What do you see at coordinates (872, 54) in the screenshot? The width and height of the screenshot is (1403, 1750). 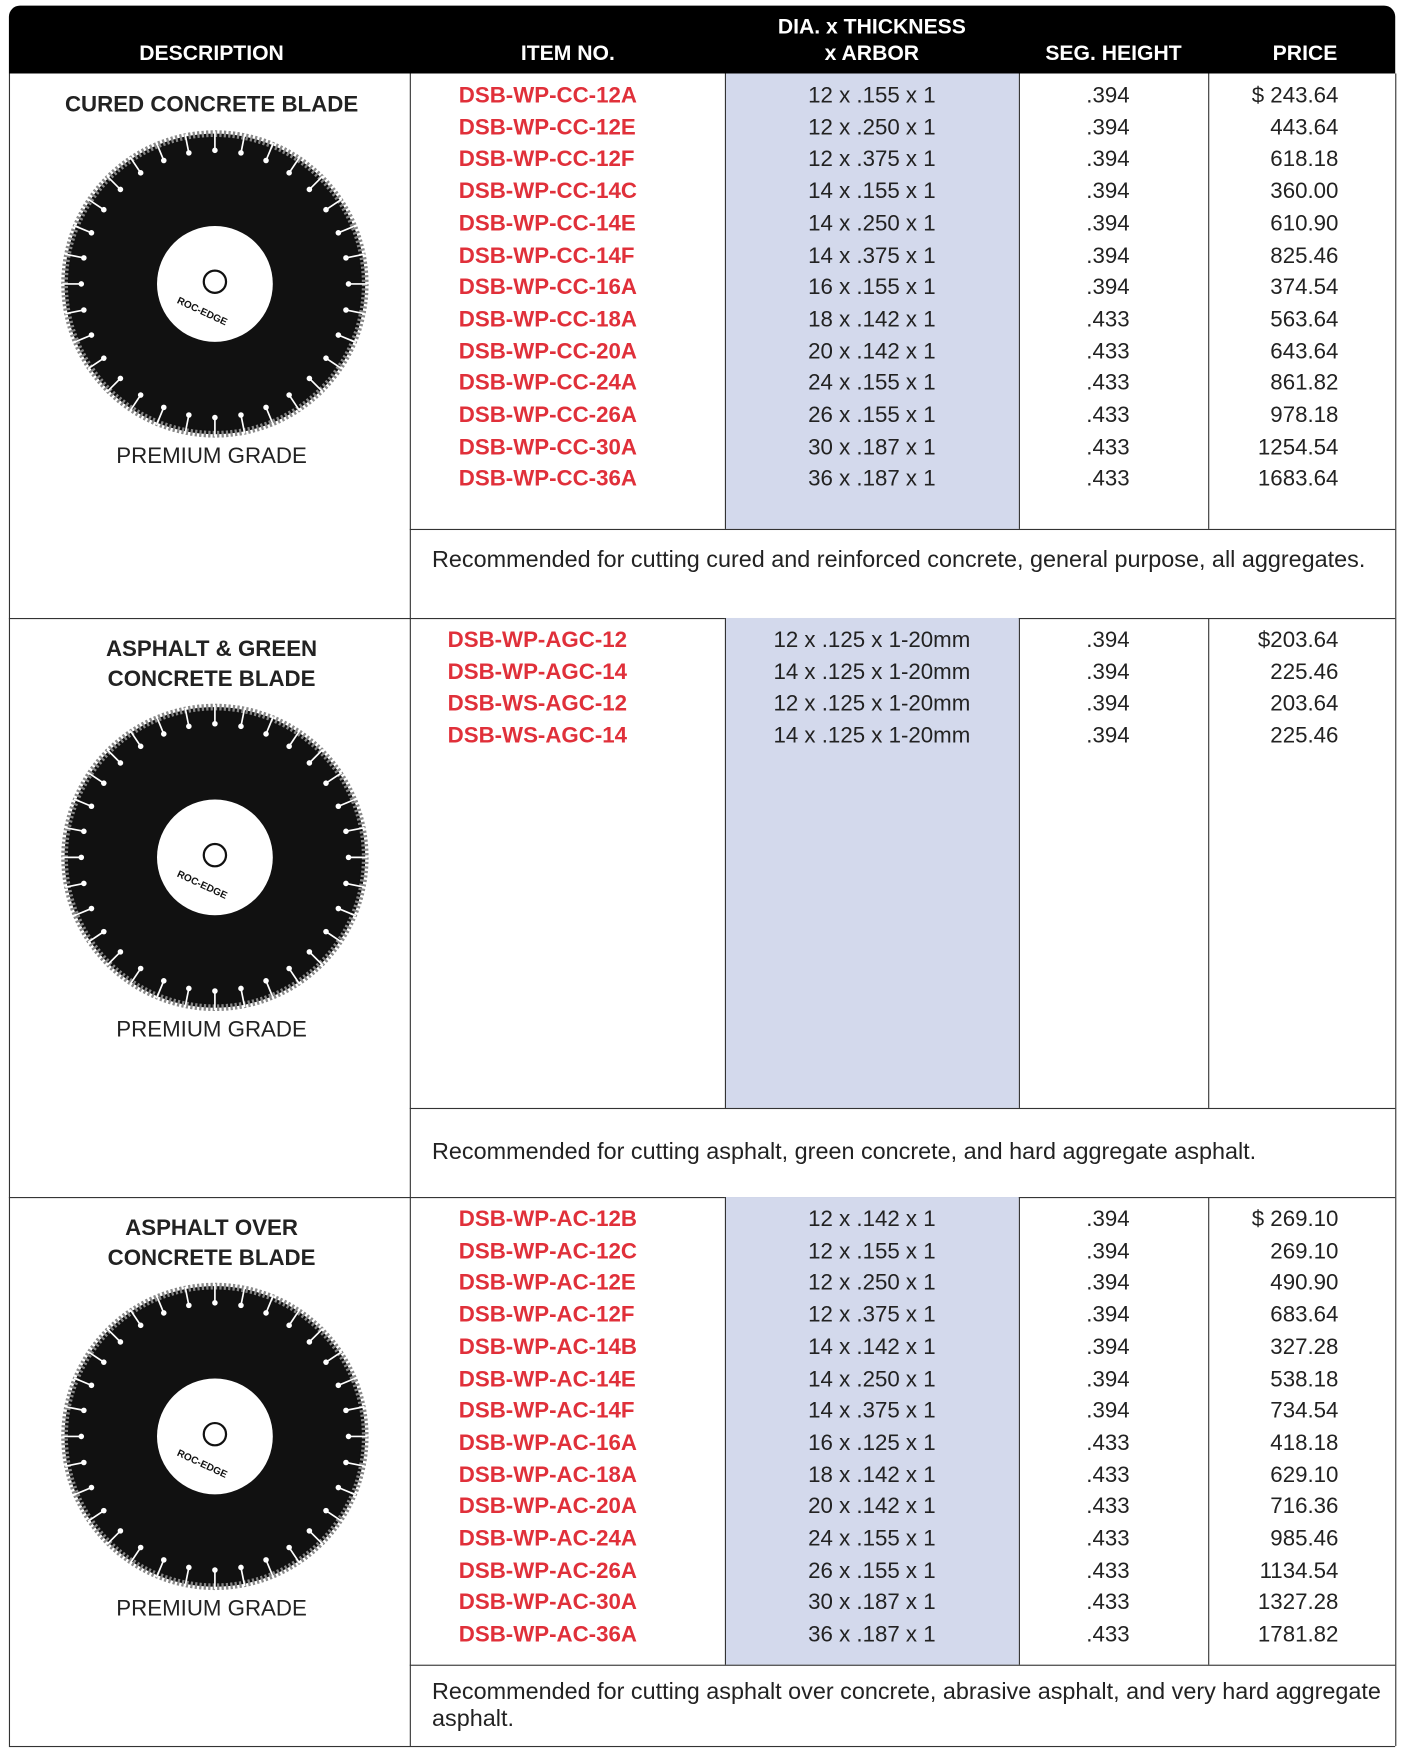 I see `column-header: x ARBOR` at bounding box center [872, 54].